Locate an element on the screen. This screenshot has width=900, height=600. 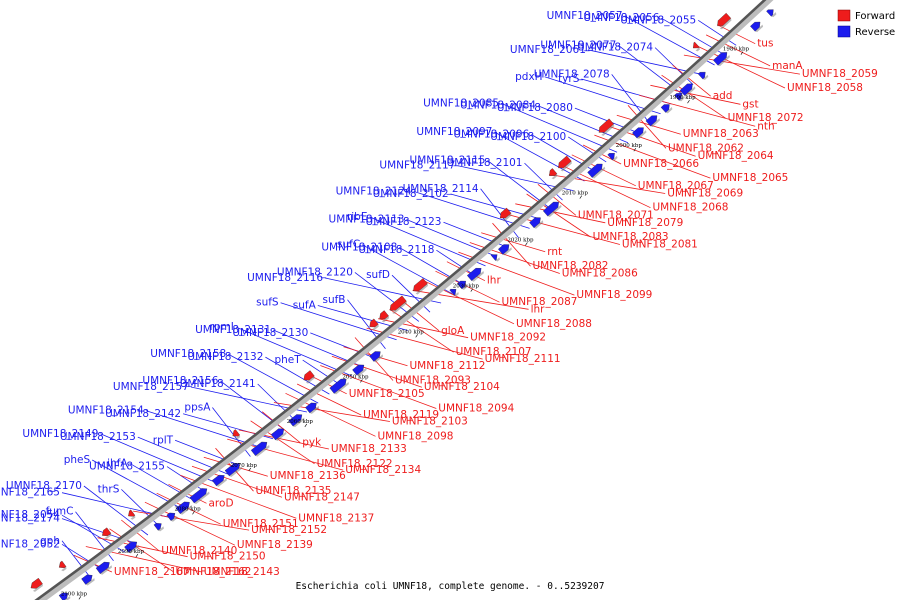
gene-label: UMNF18_2136 is located at coordinates (308, 476).